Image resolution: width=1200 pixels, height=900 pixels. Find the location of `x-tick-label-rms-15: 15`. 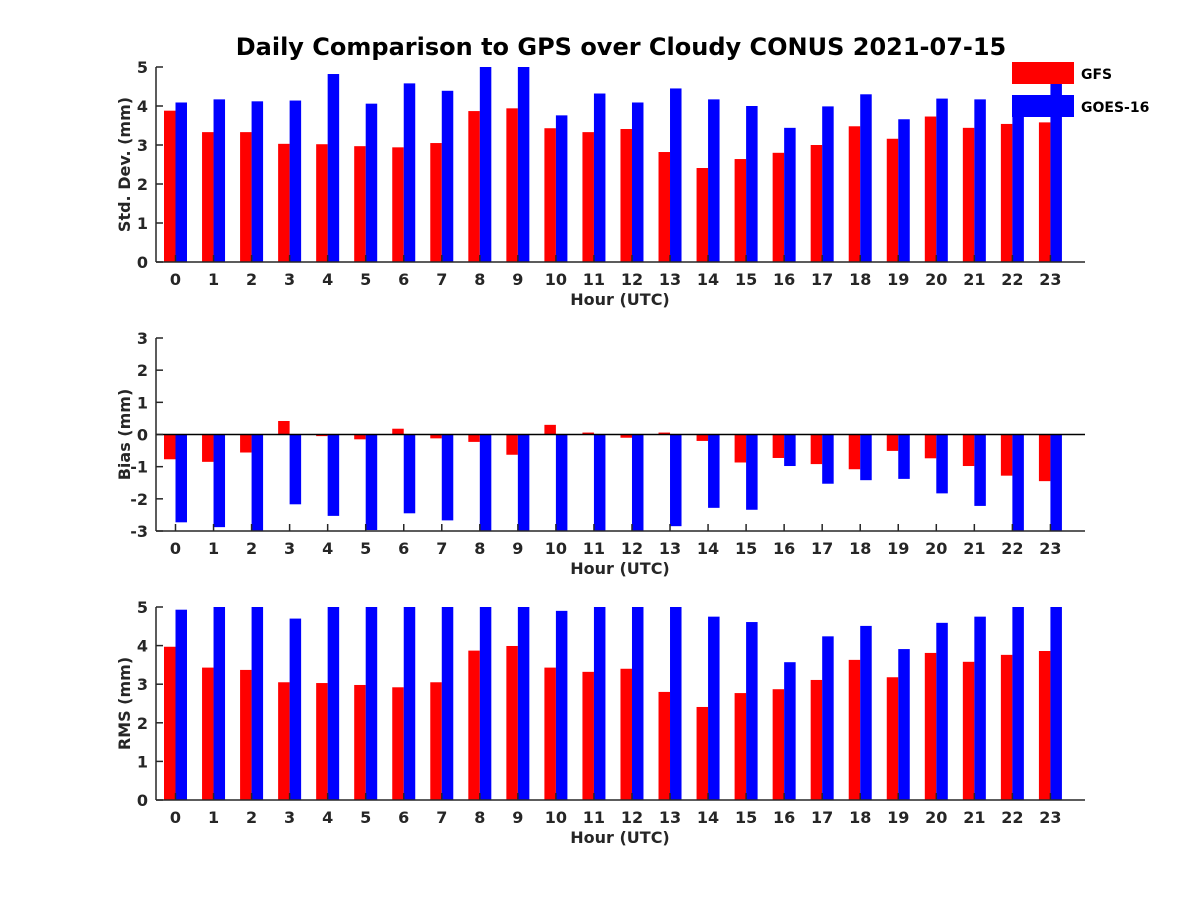

x-tick-label-rms-15: 15 is located at coordinates (746, 817).